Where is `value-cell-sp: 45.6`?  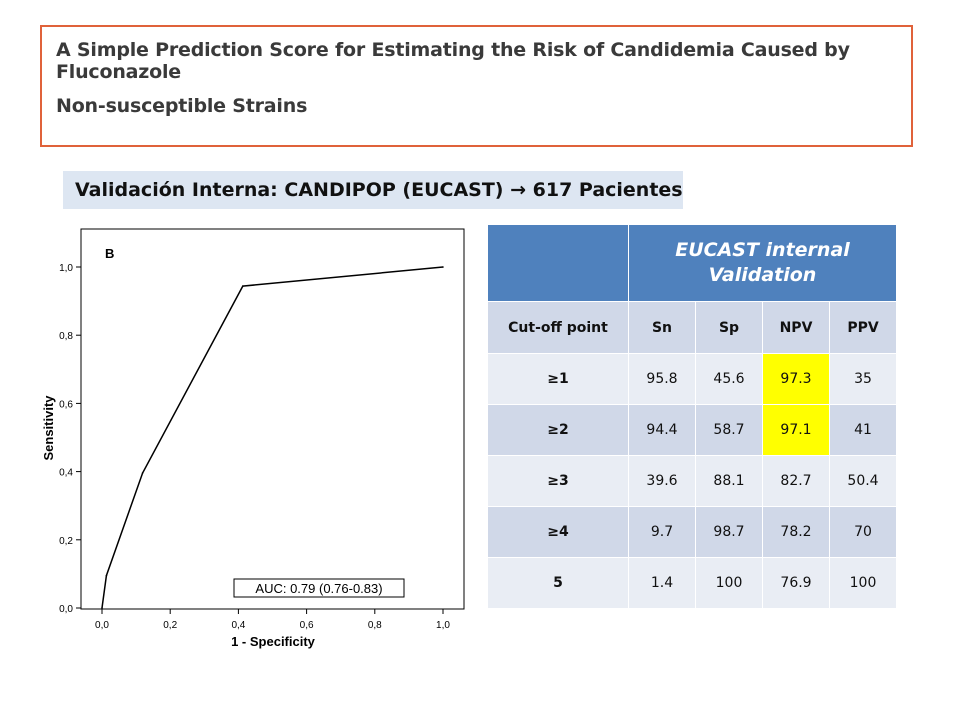
value-cell-sp: 45.6 is located at coordinates (729, 379).